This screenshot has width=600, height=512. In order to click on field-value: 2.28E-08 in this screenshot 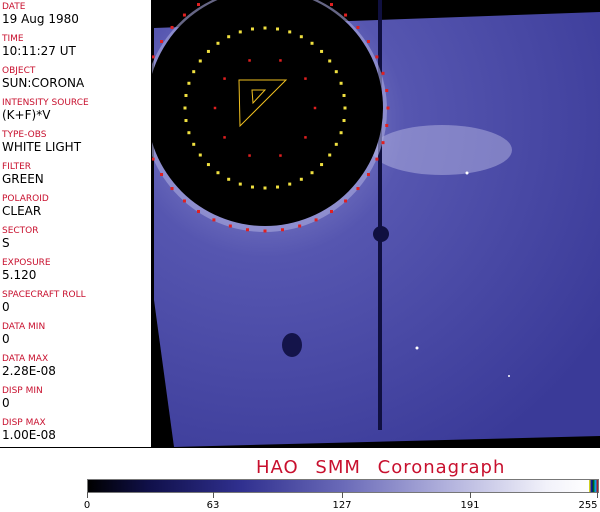, I will do `click(29, 371)`.